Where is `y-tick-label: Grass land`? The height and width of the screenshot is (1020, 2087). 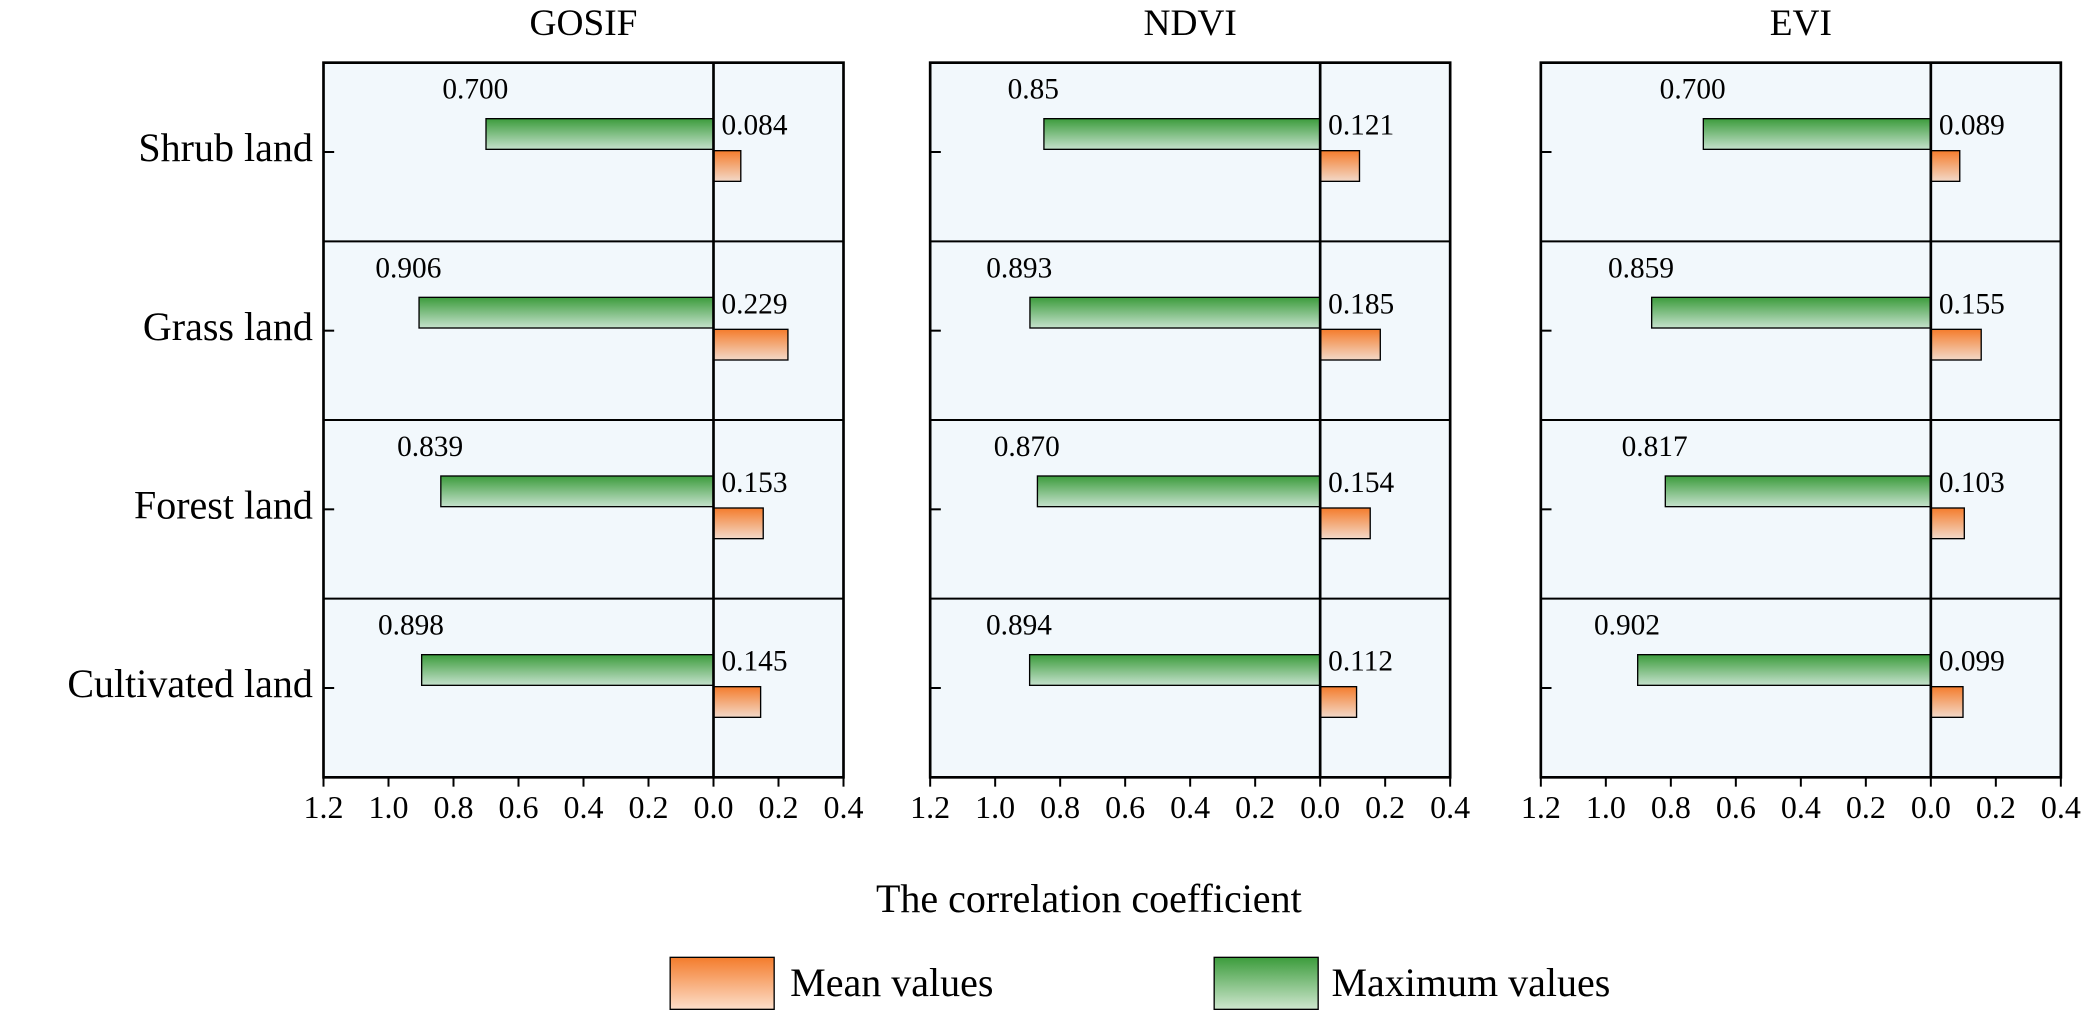
y-tick-label: Grass land is located at coordinates (228, 326).